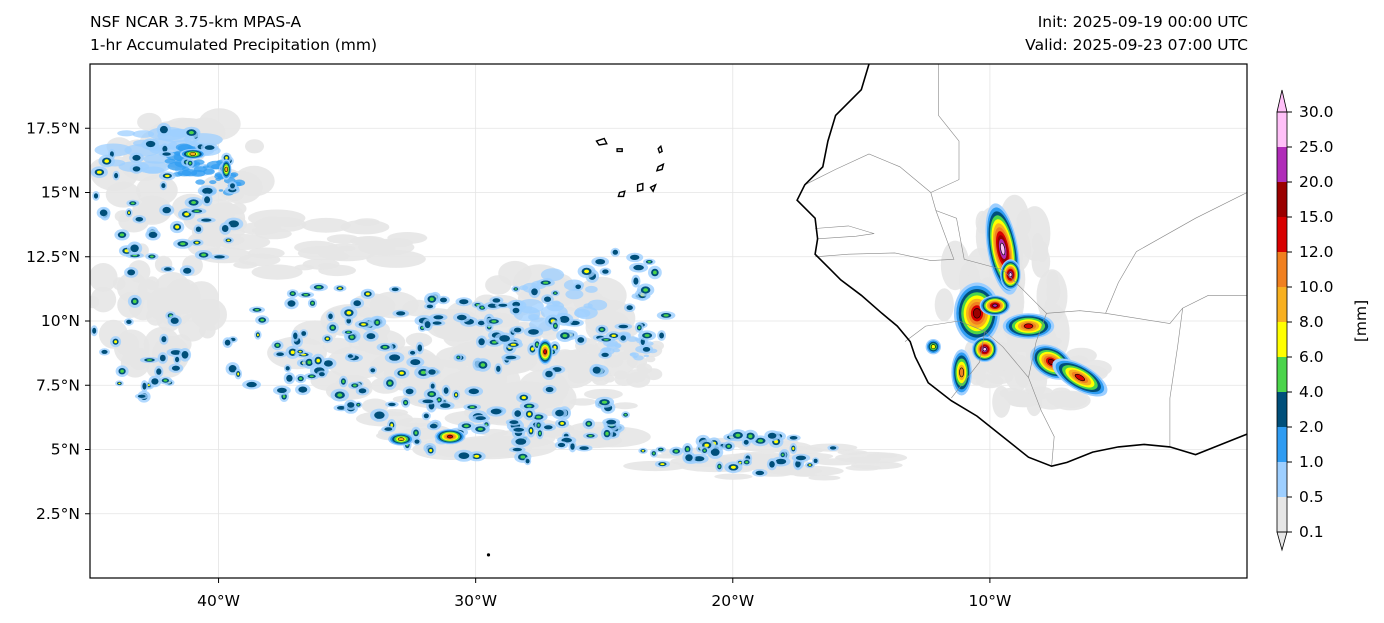 The width and height of the screenshot is (1384, 623). What do you see at coordinates (218, 601) in the screenshot?
I see `lon-tick-label: 40°W` at bounding box center [218, 601].